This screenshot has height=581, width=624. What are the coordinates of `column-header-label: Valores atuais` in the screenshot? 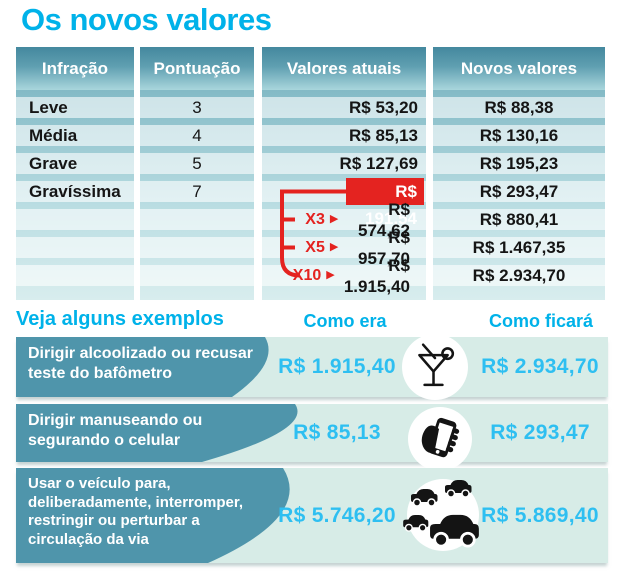 It's located at (344, 68).